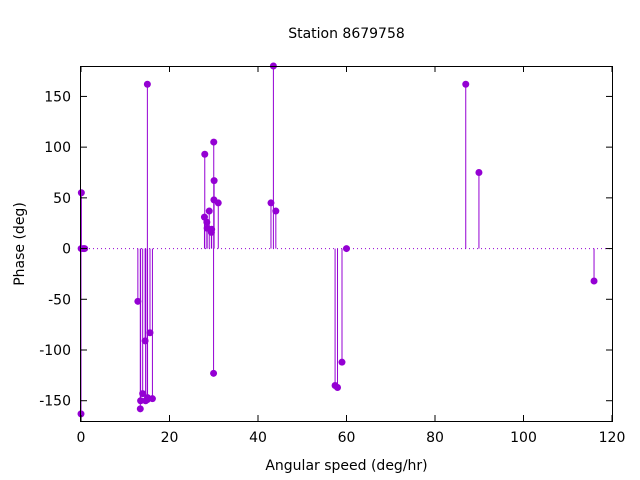 This screenshot has width=640, height=480. Describe the element at coordinates (347, 438) in the screenshot. I see `x-tick-label: 60` at that location.